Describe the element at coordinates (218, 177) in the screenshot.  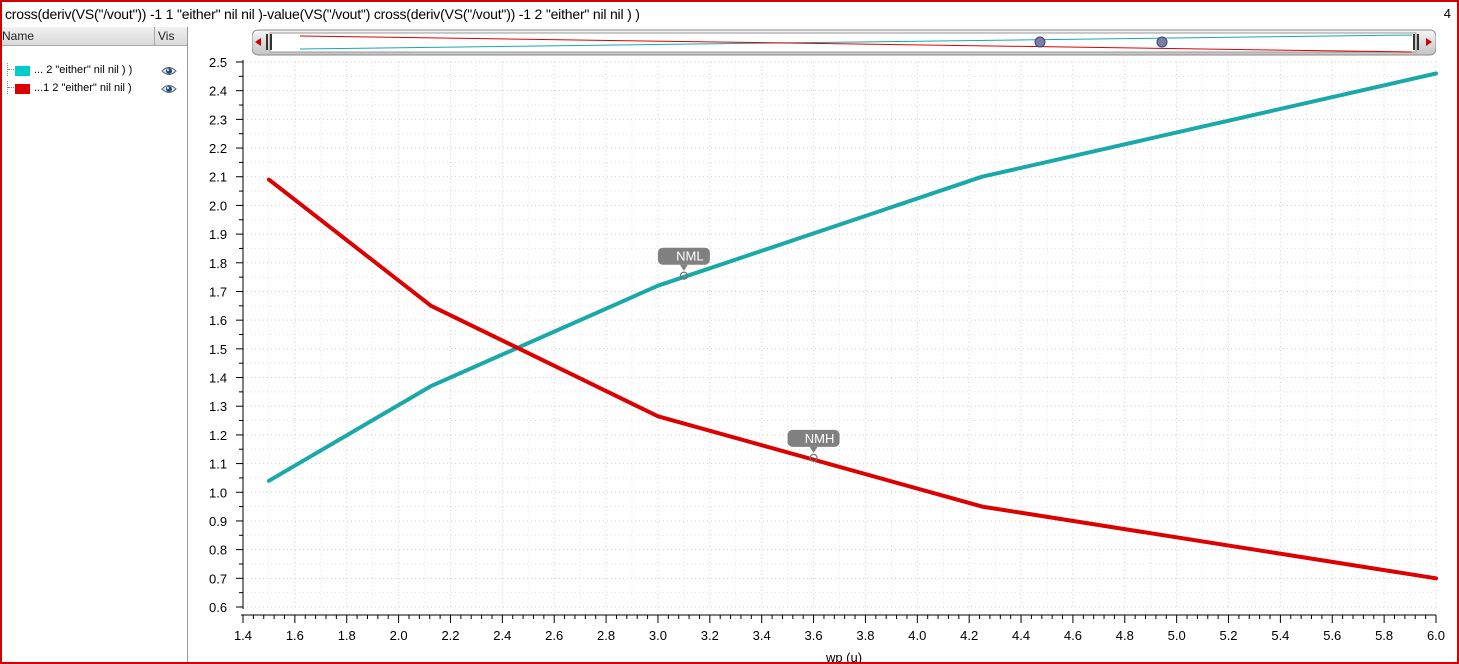
I see `y-tick-label: 2.1` at that location.